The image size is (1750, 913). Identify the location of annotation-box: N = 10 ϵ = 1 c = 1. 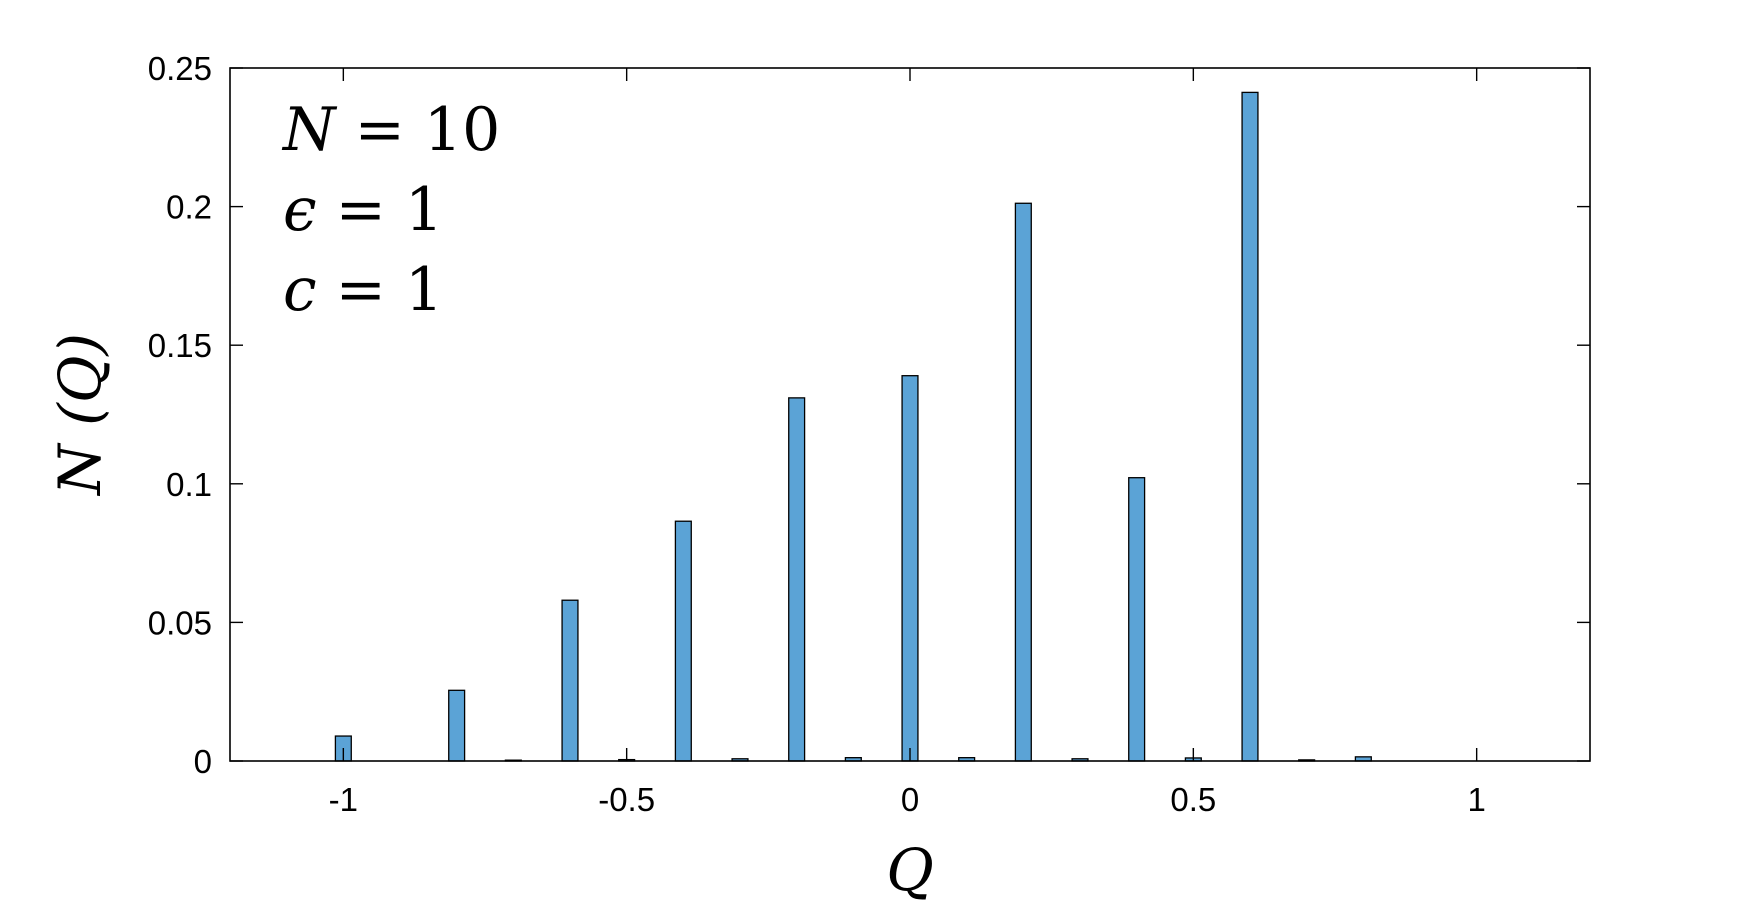
(390, 210).